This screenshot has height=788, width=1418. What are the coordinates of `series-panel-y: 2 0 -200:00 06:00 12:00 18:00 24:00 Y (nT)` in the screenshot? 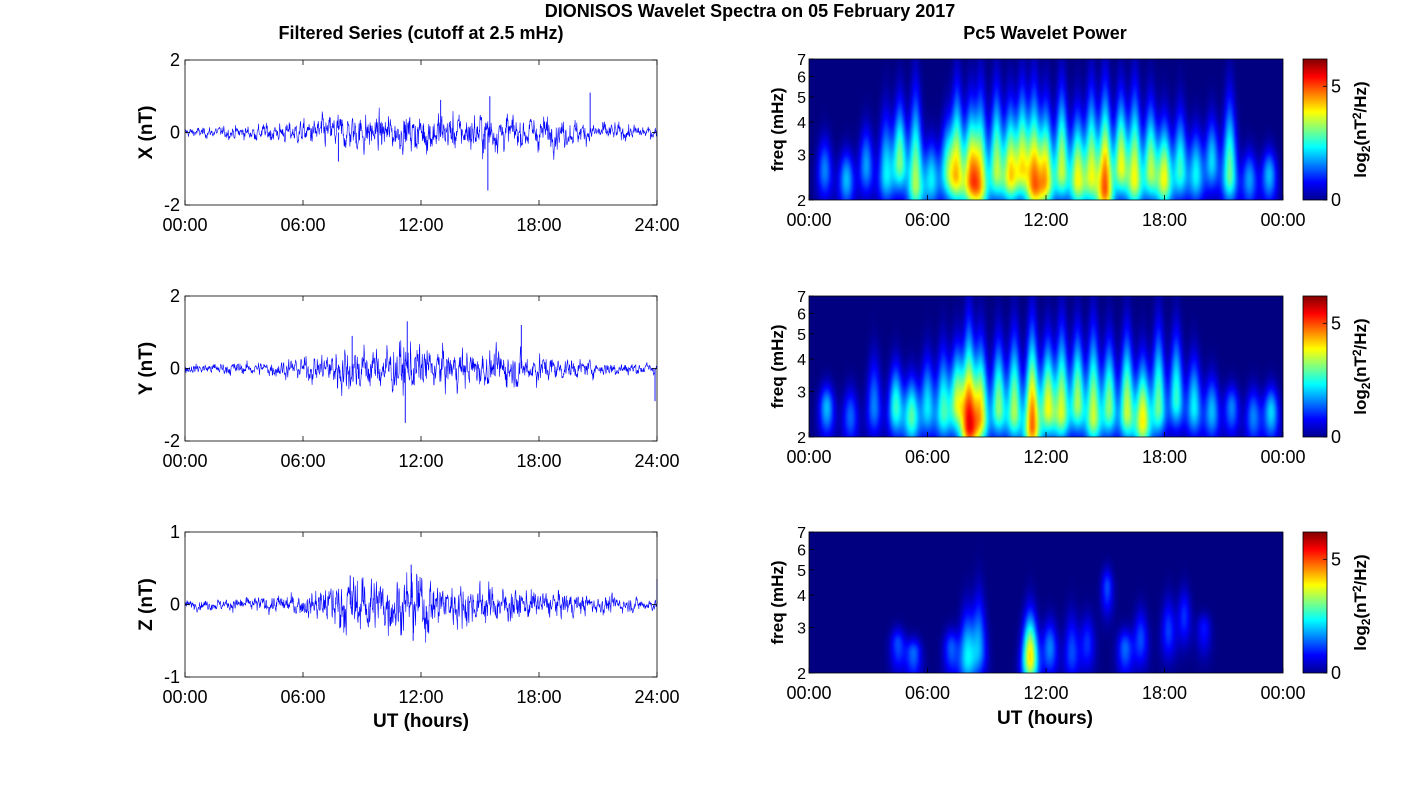 It's located at (408, 378).